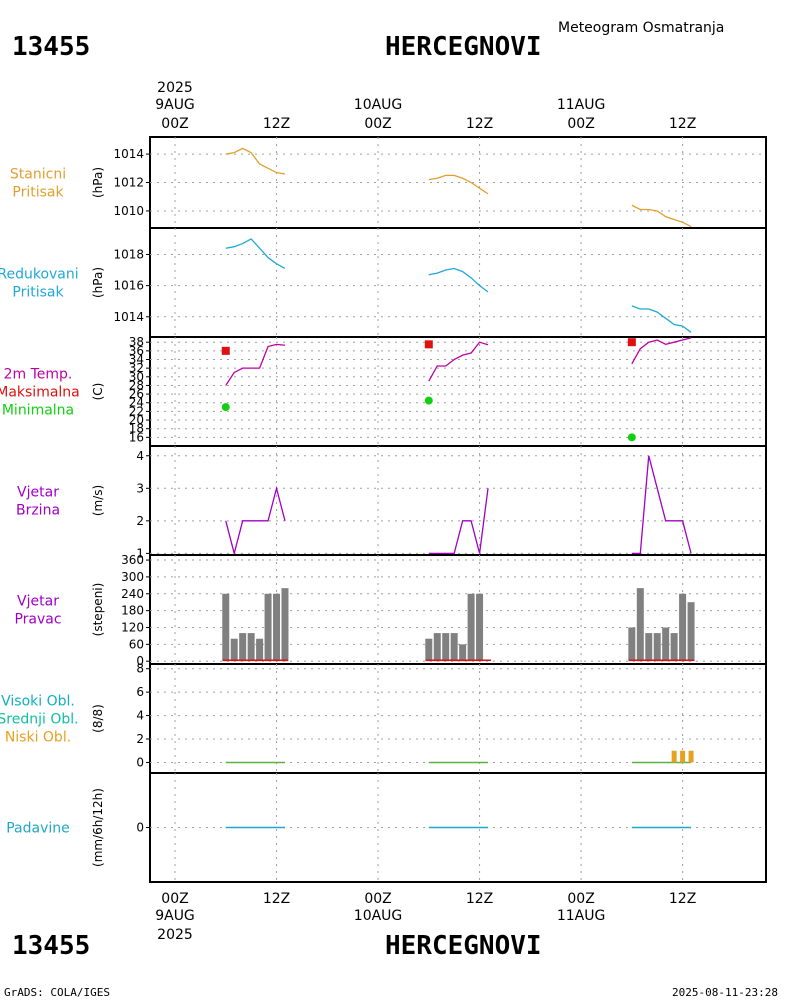 The image size is (800, 1000). Describe the element at coordinates (140, 553) in the screenshot. I see `ytick-label: 1` at that location.